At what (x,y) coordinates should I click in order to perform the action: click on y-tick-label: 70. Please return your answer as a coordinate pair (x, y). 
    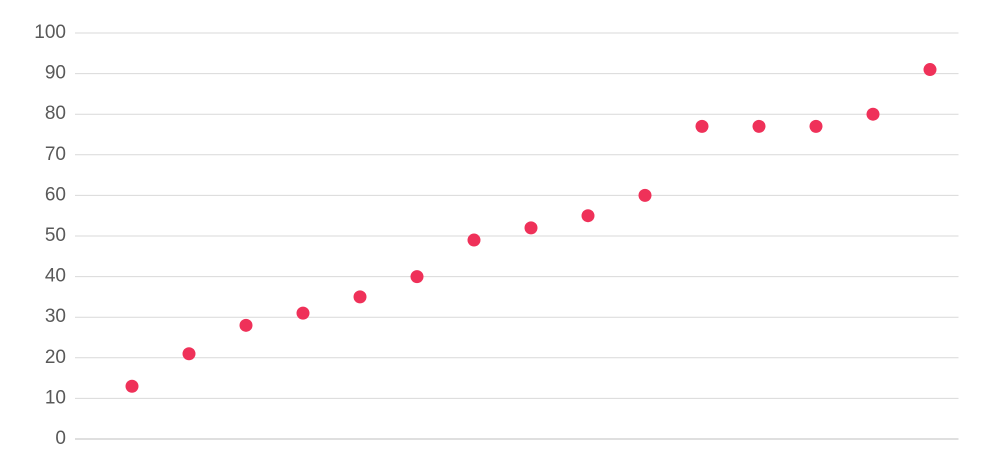
    Looking at the image, I should click on (55, 154).